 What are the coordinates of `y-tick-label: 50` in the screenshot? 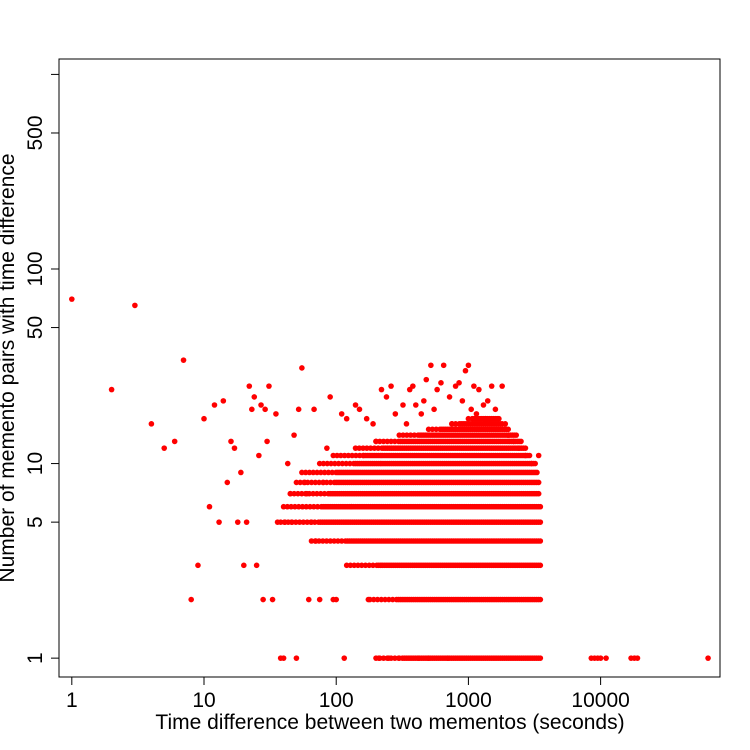 It's located at (35, 327).